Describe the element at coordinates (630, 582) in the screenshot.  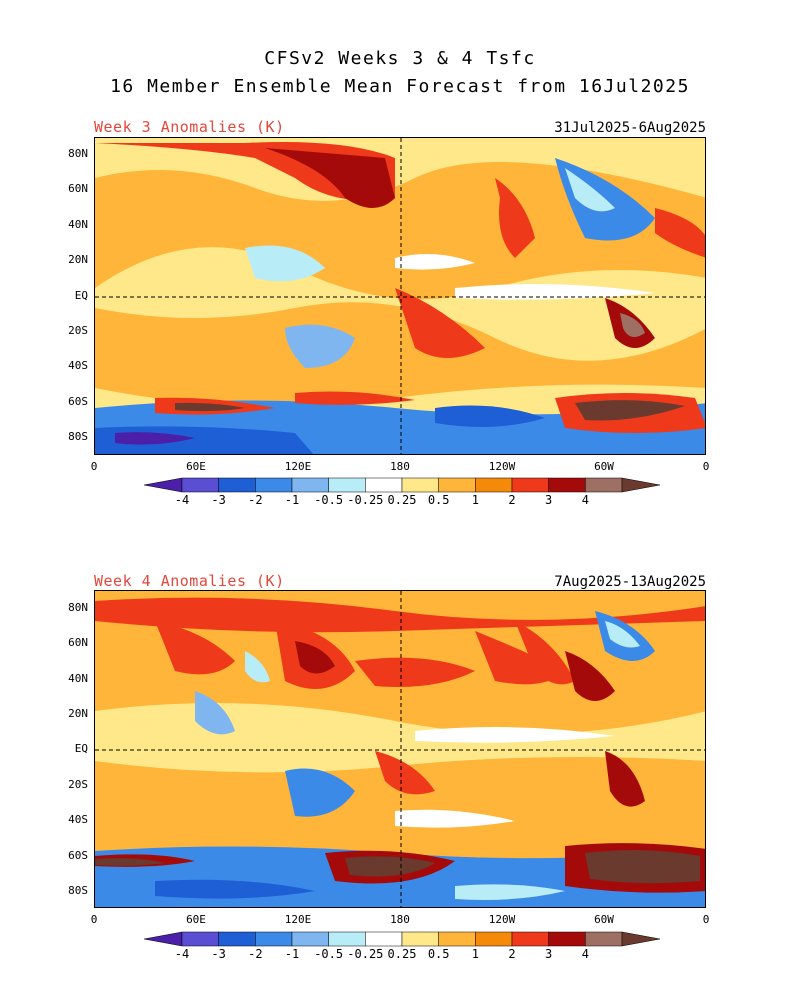
I see `week4-date-range: 7Aug2025-13Aug2025` at that location.